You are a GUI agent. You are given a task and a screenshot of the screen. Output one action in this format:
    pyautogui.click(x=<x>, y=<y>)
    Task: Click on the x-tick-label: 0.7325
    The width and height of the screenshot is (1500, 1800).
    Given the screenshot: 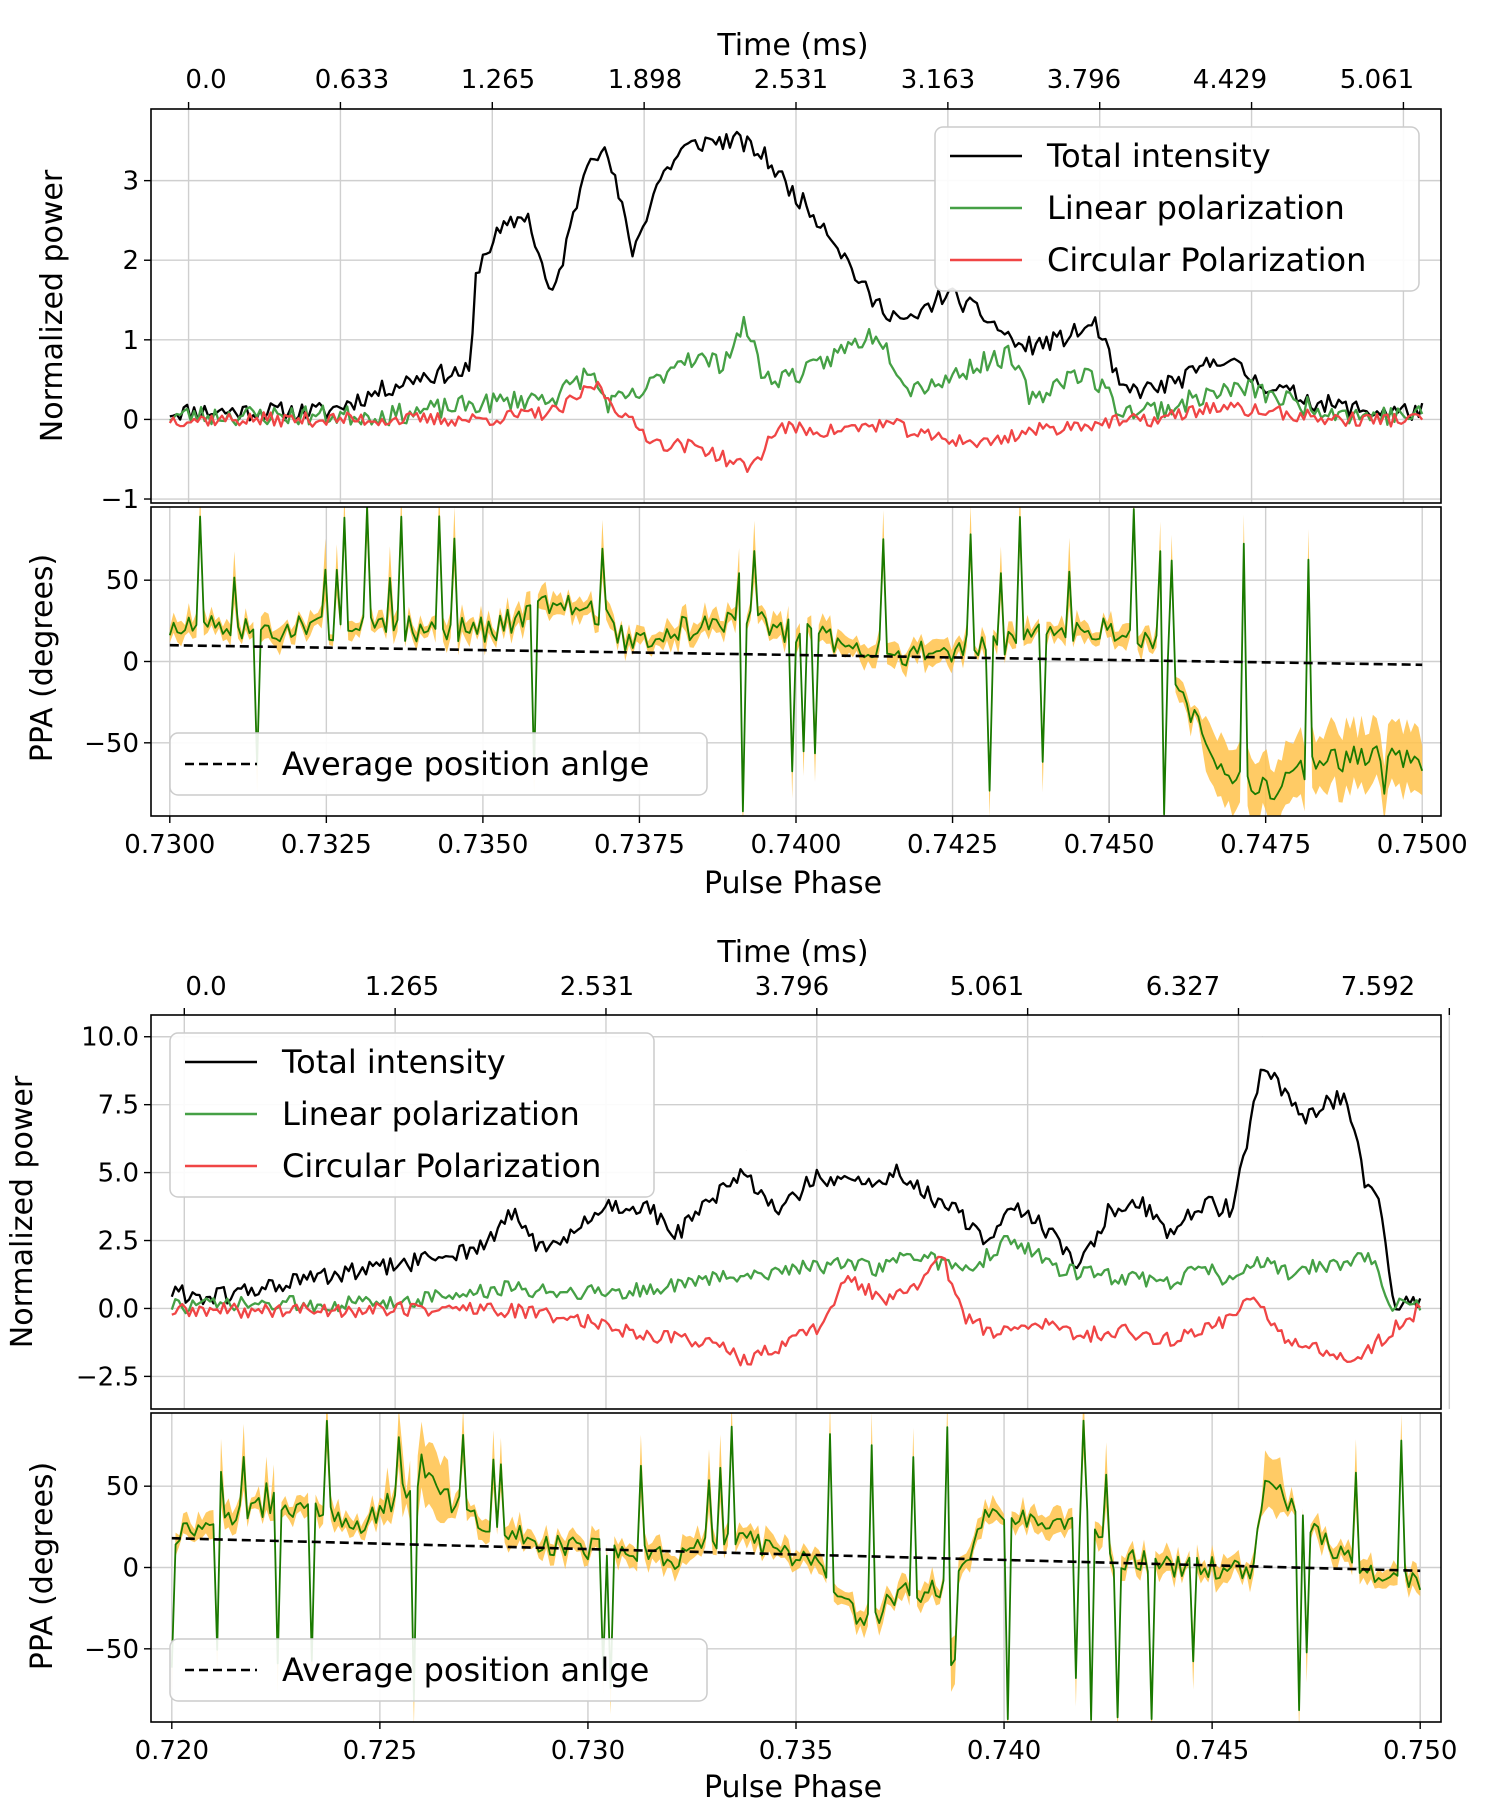 What is the action you would take?
    pyautogui.click(x=326, y=845)
    